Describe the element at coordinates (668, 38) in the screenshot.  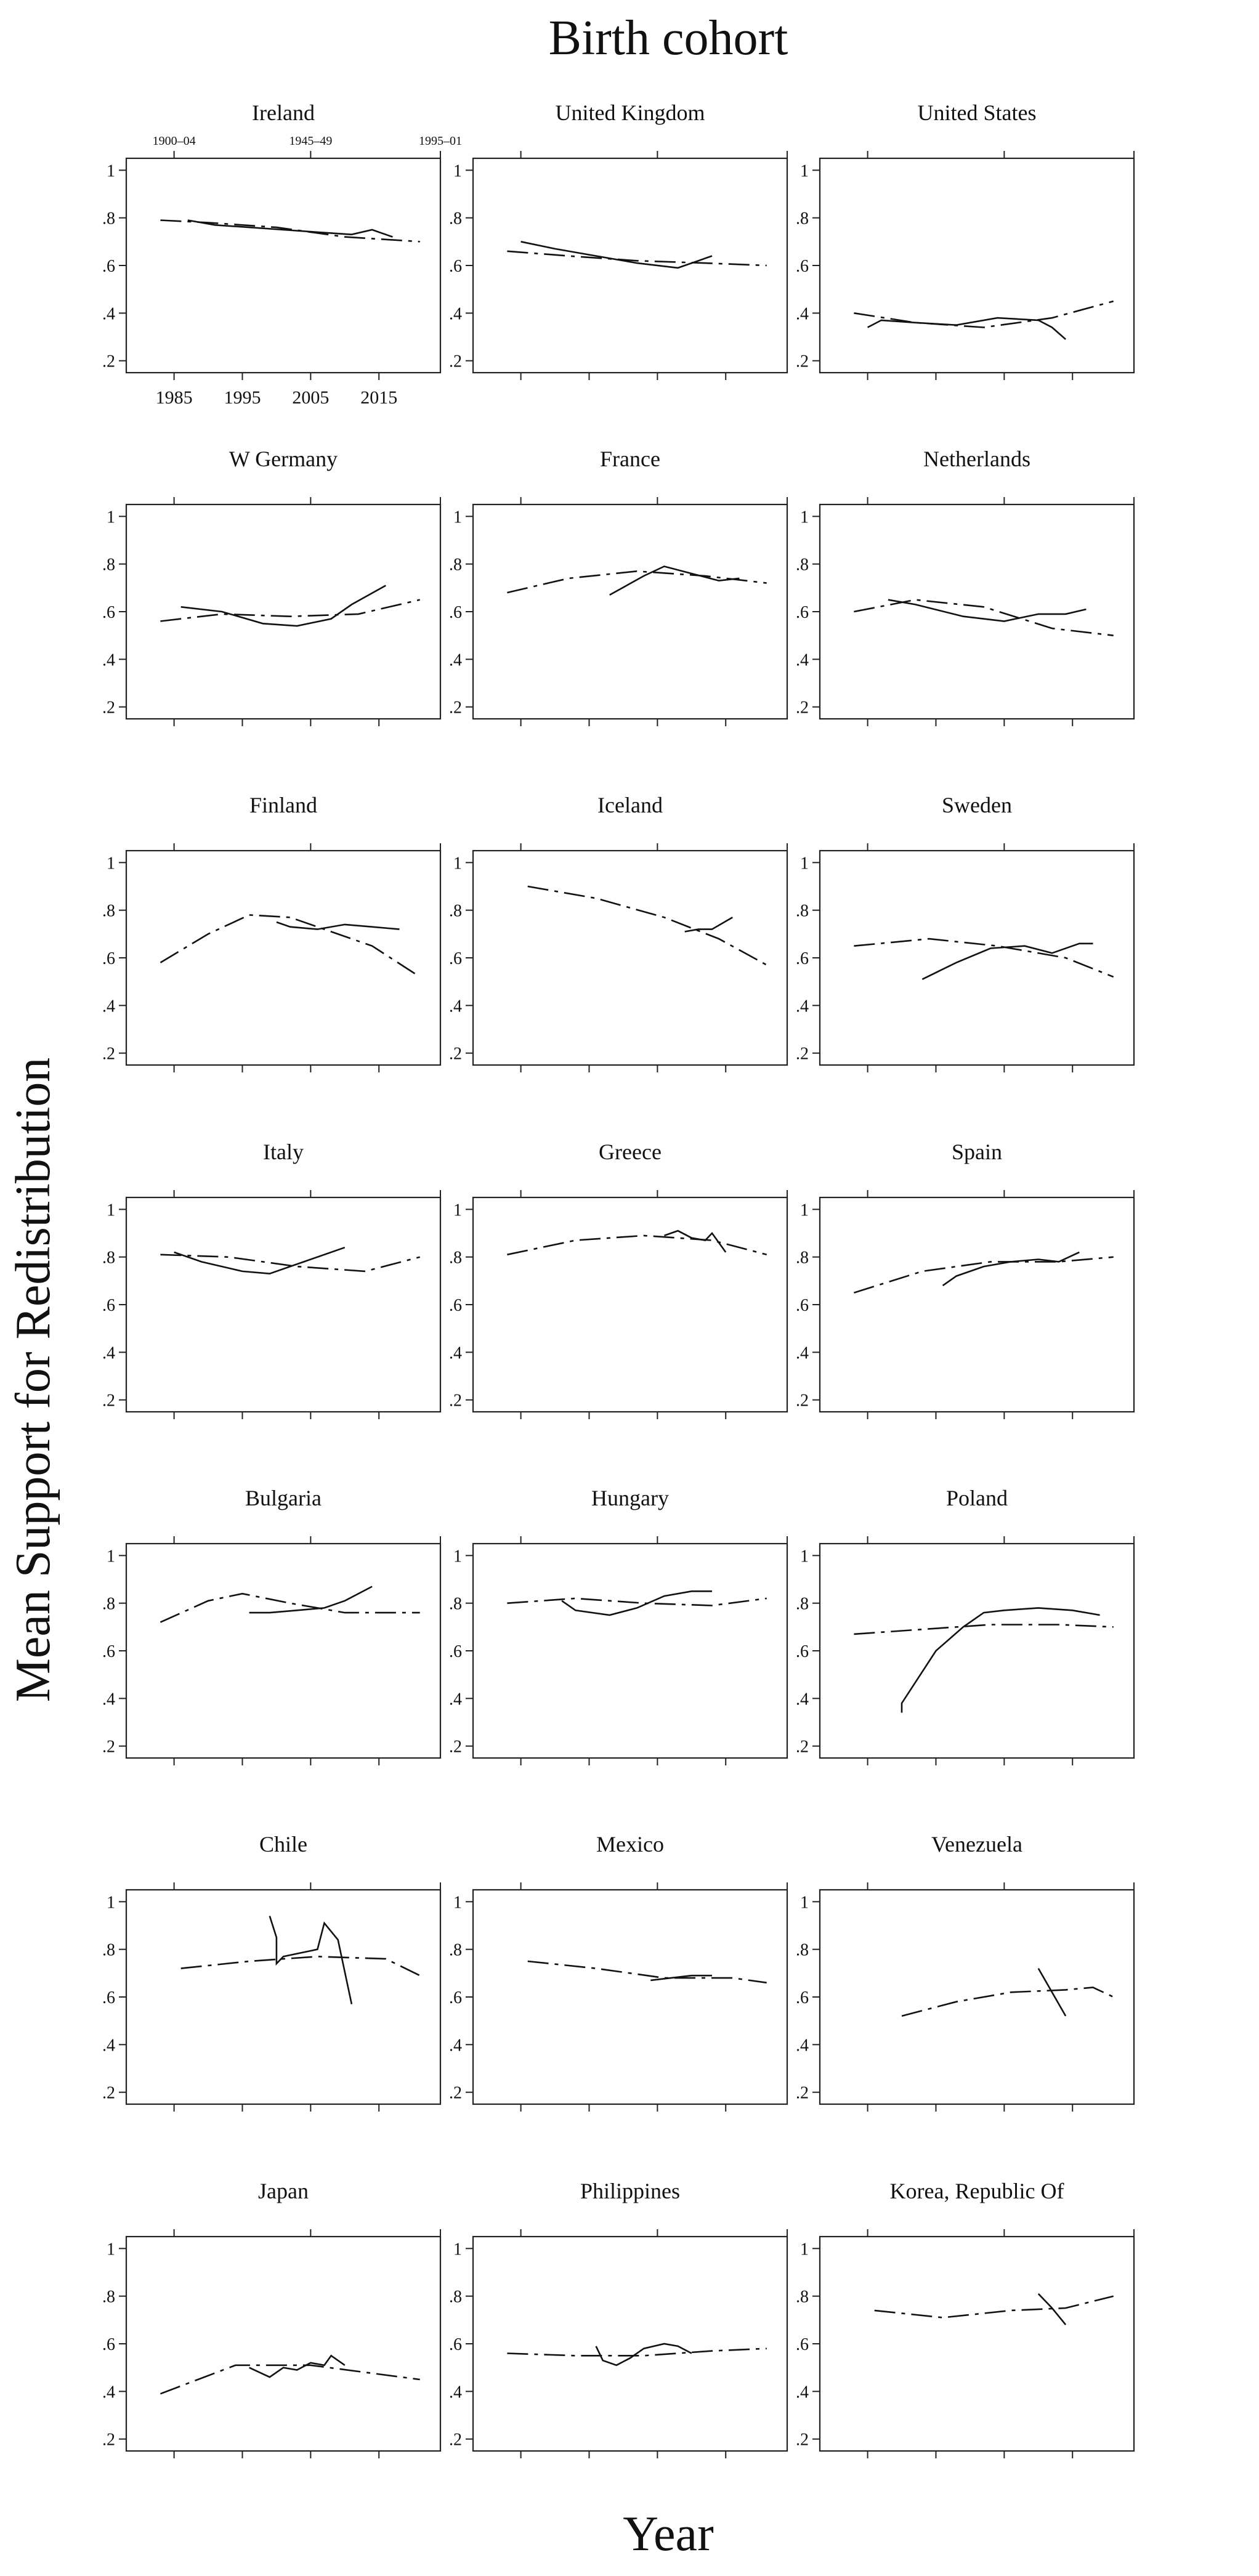
I see `figure-top-title: Birth cohort` at that location.